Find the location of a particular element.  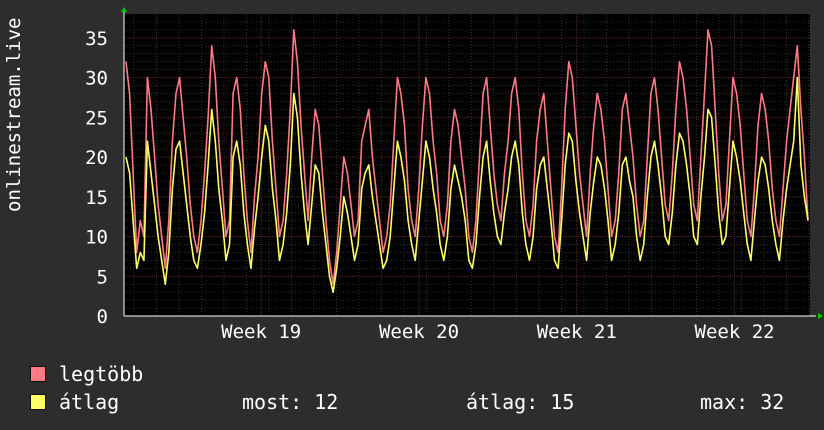

y-tick-label: 0 is located at coordinates (102, 317).